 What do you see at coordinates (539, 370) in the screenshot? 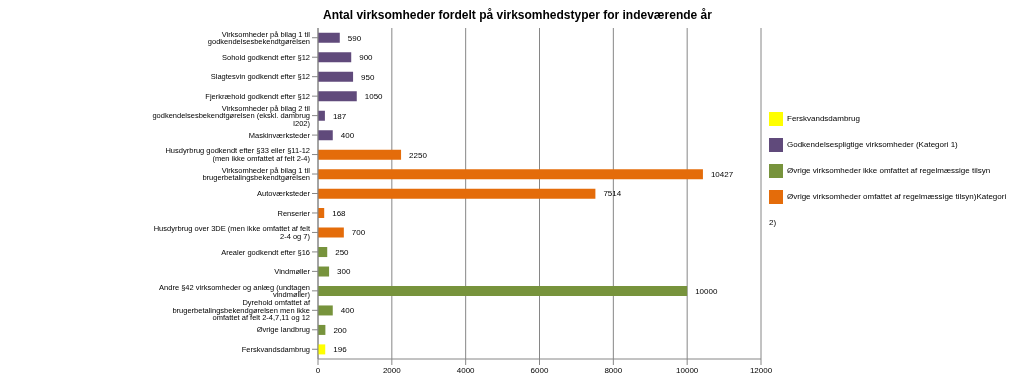
I see `x-tick-label: 6000` at bounding box center [539, 370].